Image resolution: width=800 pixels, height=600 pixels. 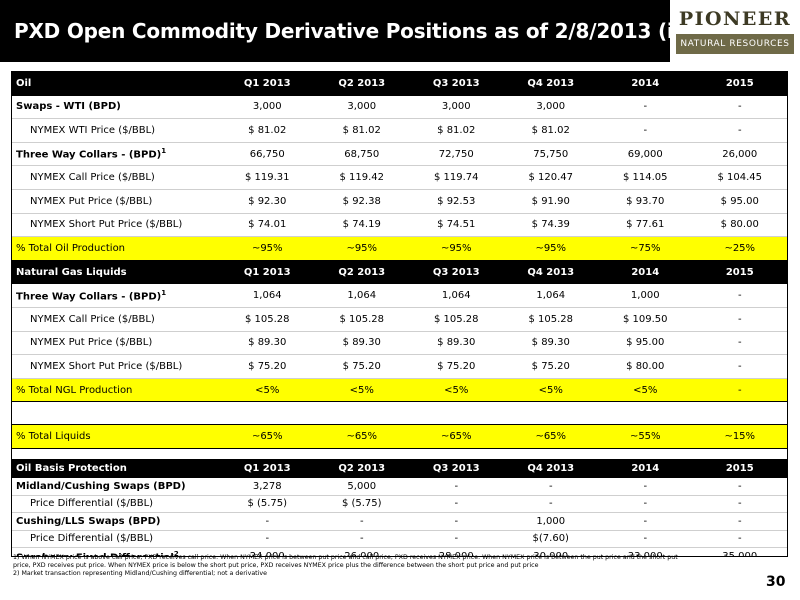 What do you see at coordinates (361, 366) in the screenshot?
I see `cell-1: $ 75.20` at bounding box center [361, 366].